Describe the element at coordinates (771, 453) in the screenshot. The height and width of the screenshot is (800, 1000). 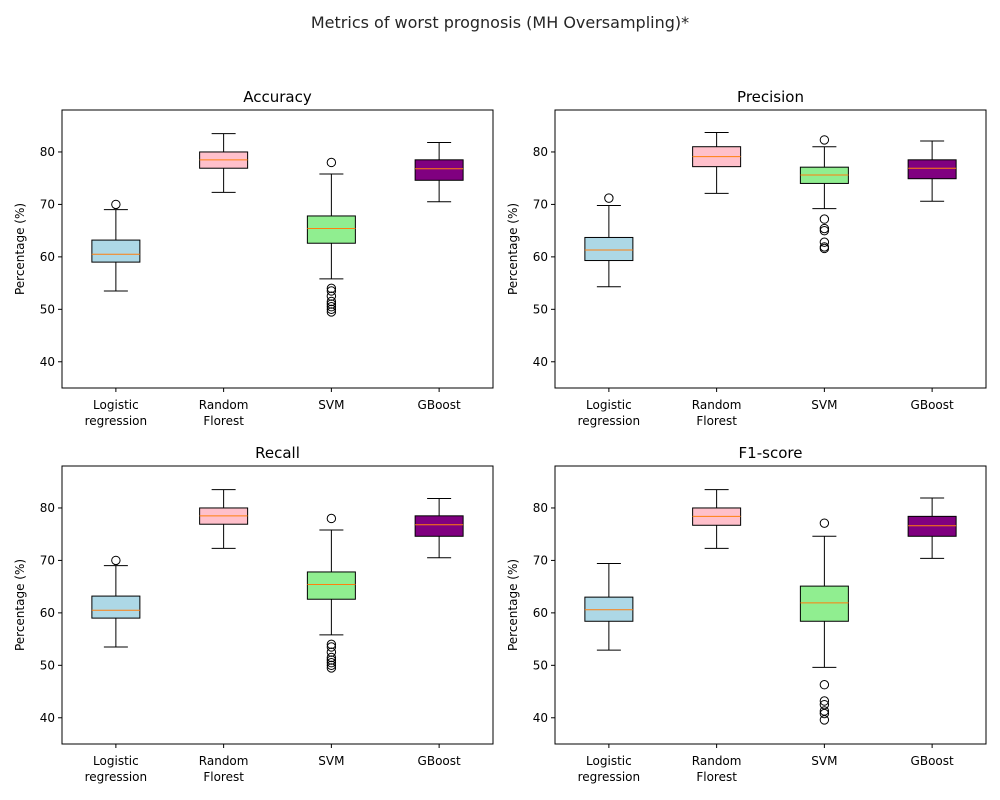
I see `subplot-title: F1-score` at that location.